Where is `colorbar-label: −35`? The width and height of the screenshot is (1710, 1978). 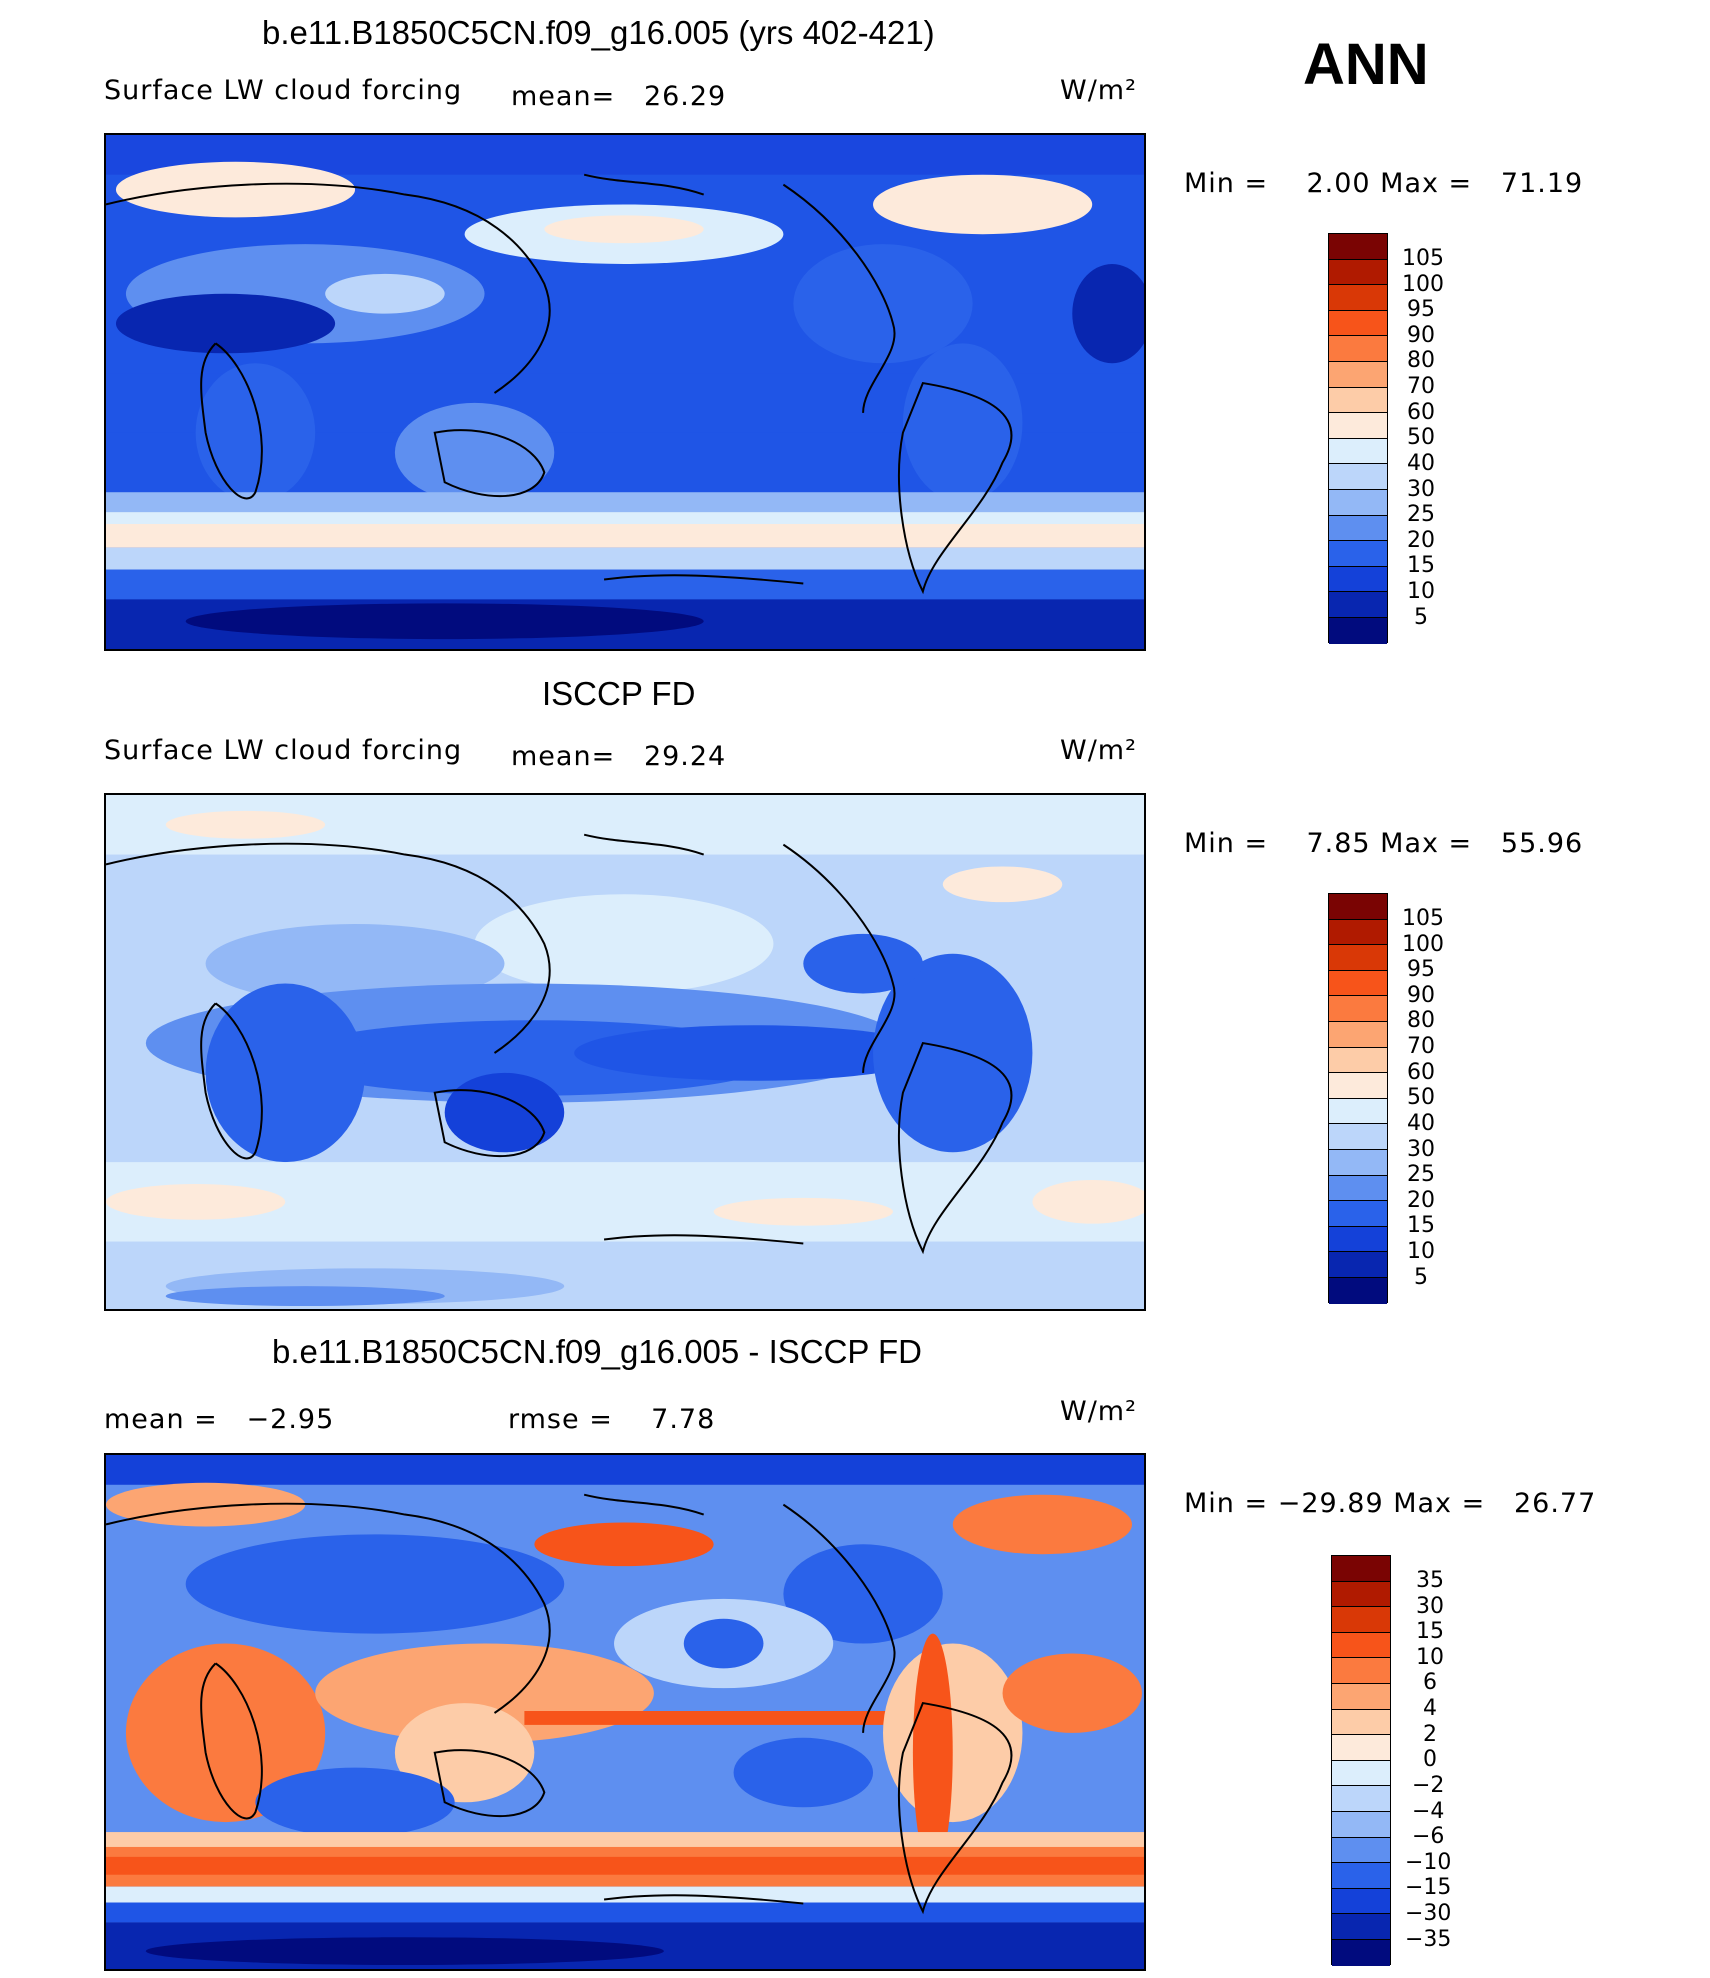 colorbar-label: −35 is located at coordinates (1428, 1939).